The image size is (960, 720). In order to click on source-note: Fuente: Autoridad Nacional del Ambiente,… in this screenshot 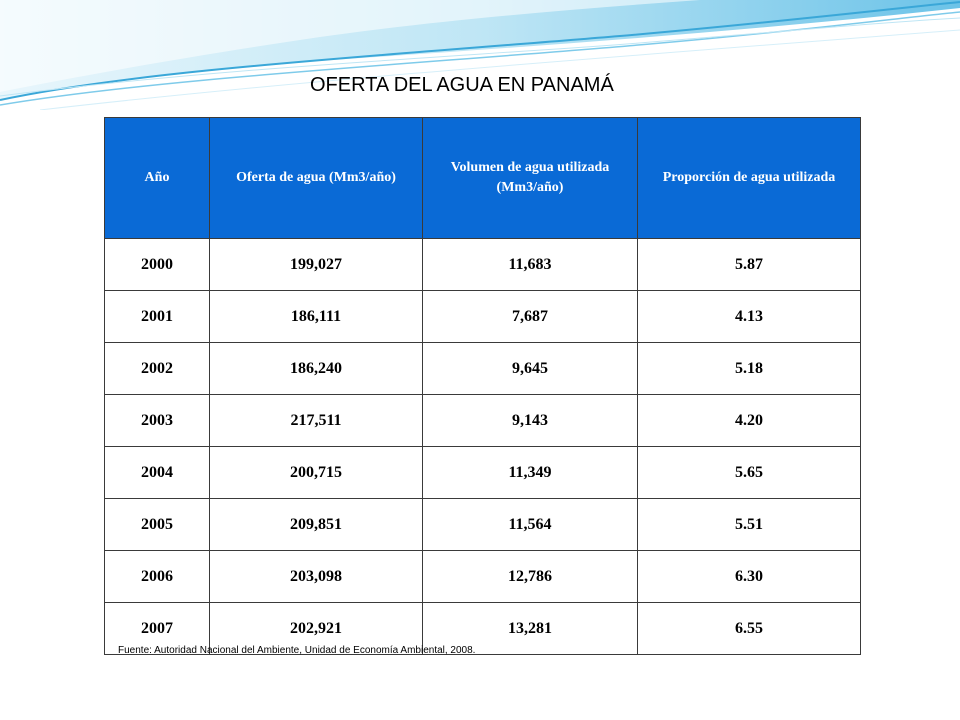, I will do `click(297, 650)`.